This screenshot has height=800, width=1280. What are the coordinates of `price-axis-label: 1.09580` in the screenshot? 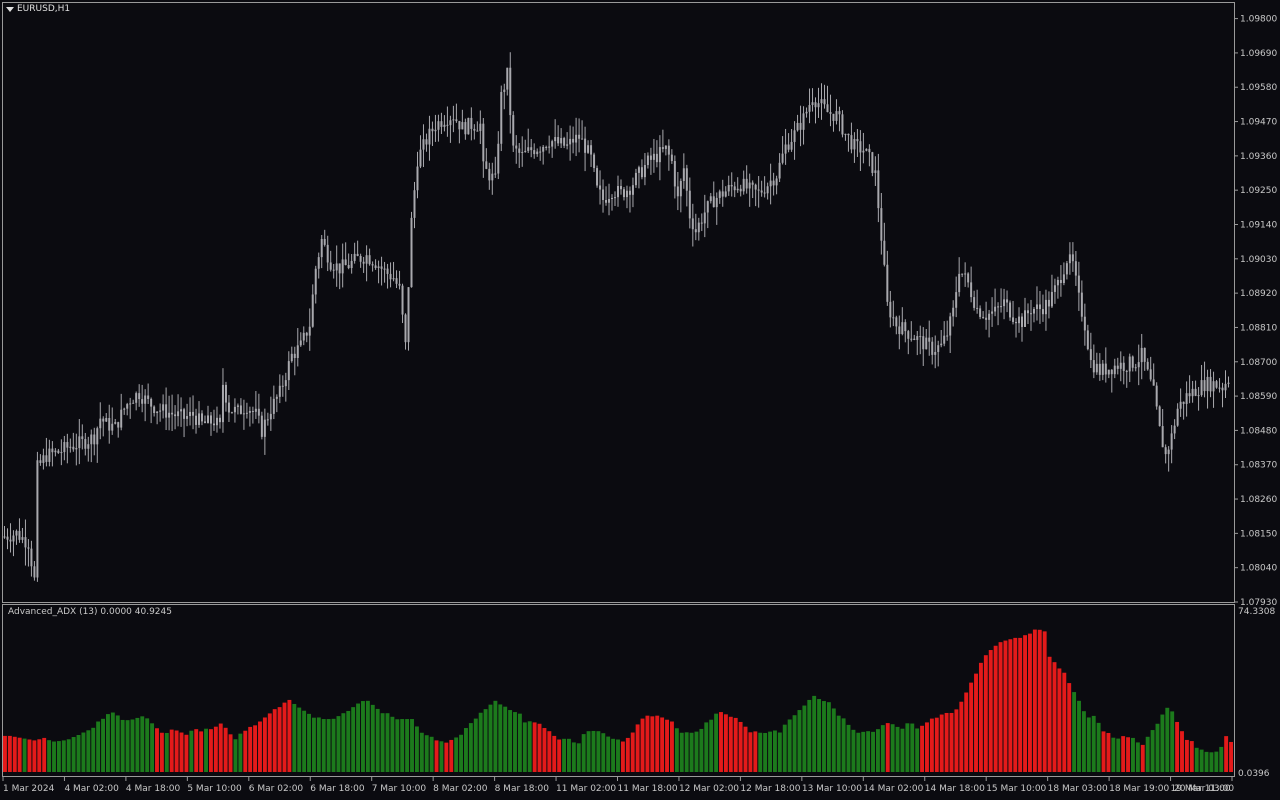 It's located at (1258, 88).